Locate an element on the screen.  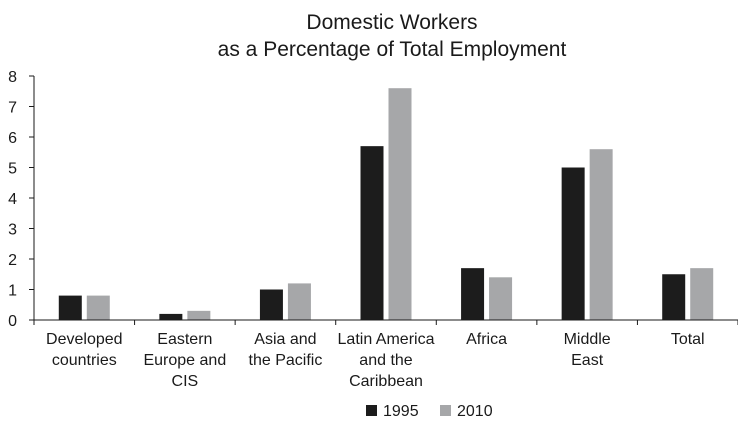
category-label: and the is located at coordinates (385, 360).